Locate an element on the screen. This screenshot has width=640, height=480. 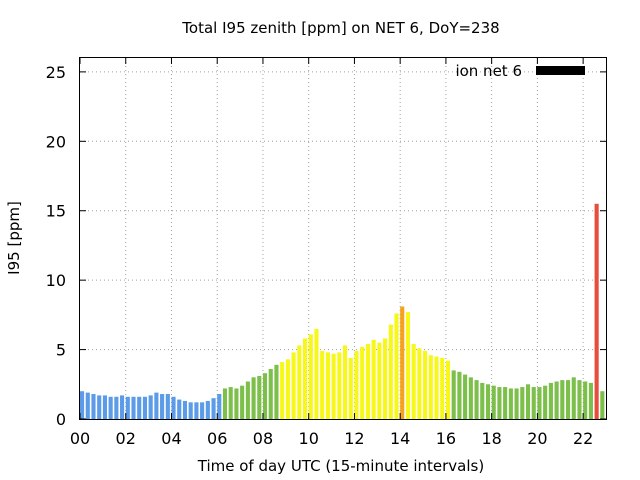
y-tick-label: 20 is located at coordinates (56, 141).